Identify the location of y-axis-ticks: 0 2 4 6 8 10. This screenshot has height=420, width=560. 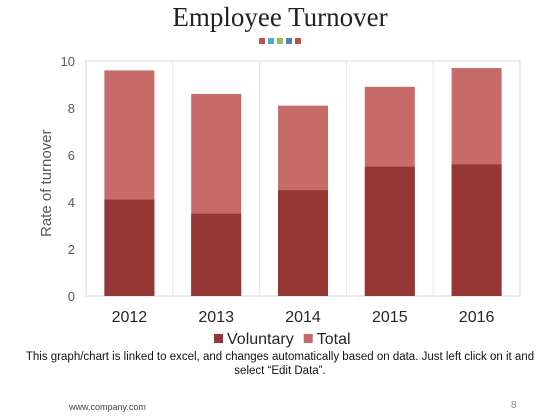
(68, 179).